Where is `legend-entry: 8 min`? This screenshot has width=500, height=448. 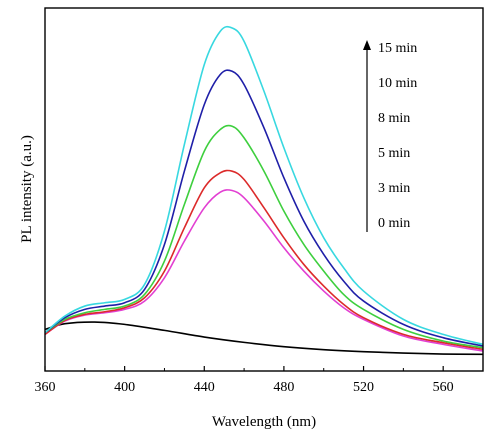
legend-entry: 8 min is located at coordinates (394, 118).